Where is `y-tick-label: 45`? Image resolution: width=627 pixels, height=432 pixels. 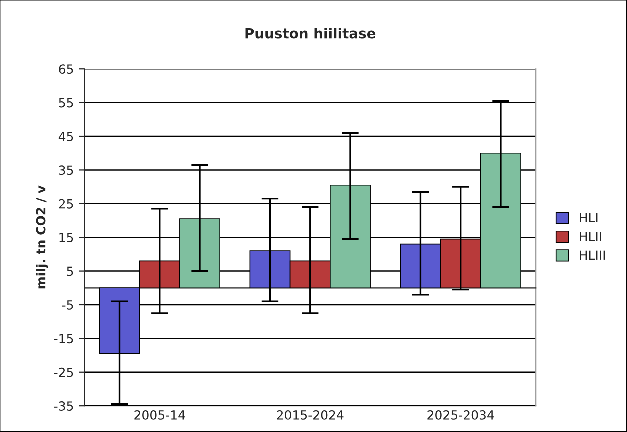 y-tick-label: 45 is located at coordinates (66, 137).